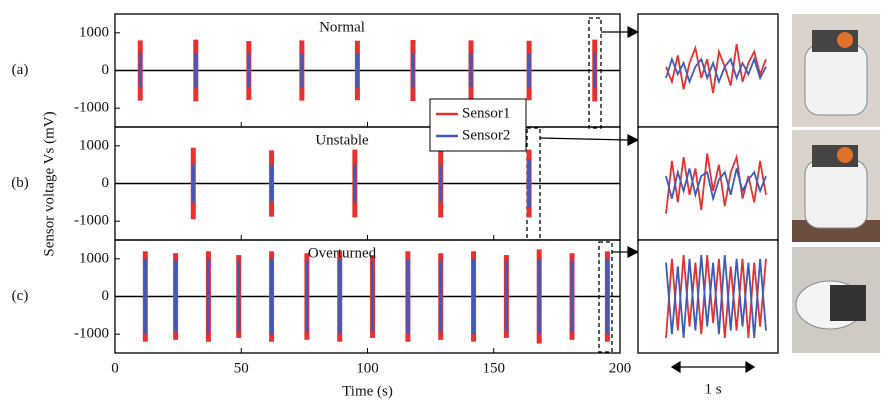 Image resolution: width=888 pixels, height=407 pixels. What do you see at coordinates (712, 389) in the screenshot?
I see `inset-scale-label: 1 s` at bounding box center [712, 389].